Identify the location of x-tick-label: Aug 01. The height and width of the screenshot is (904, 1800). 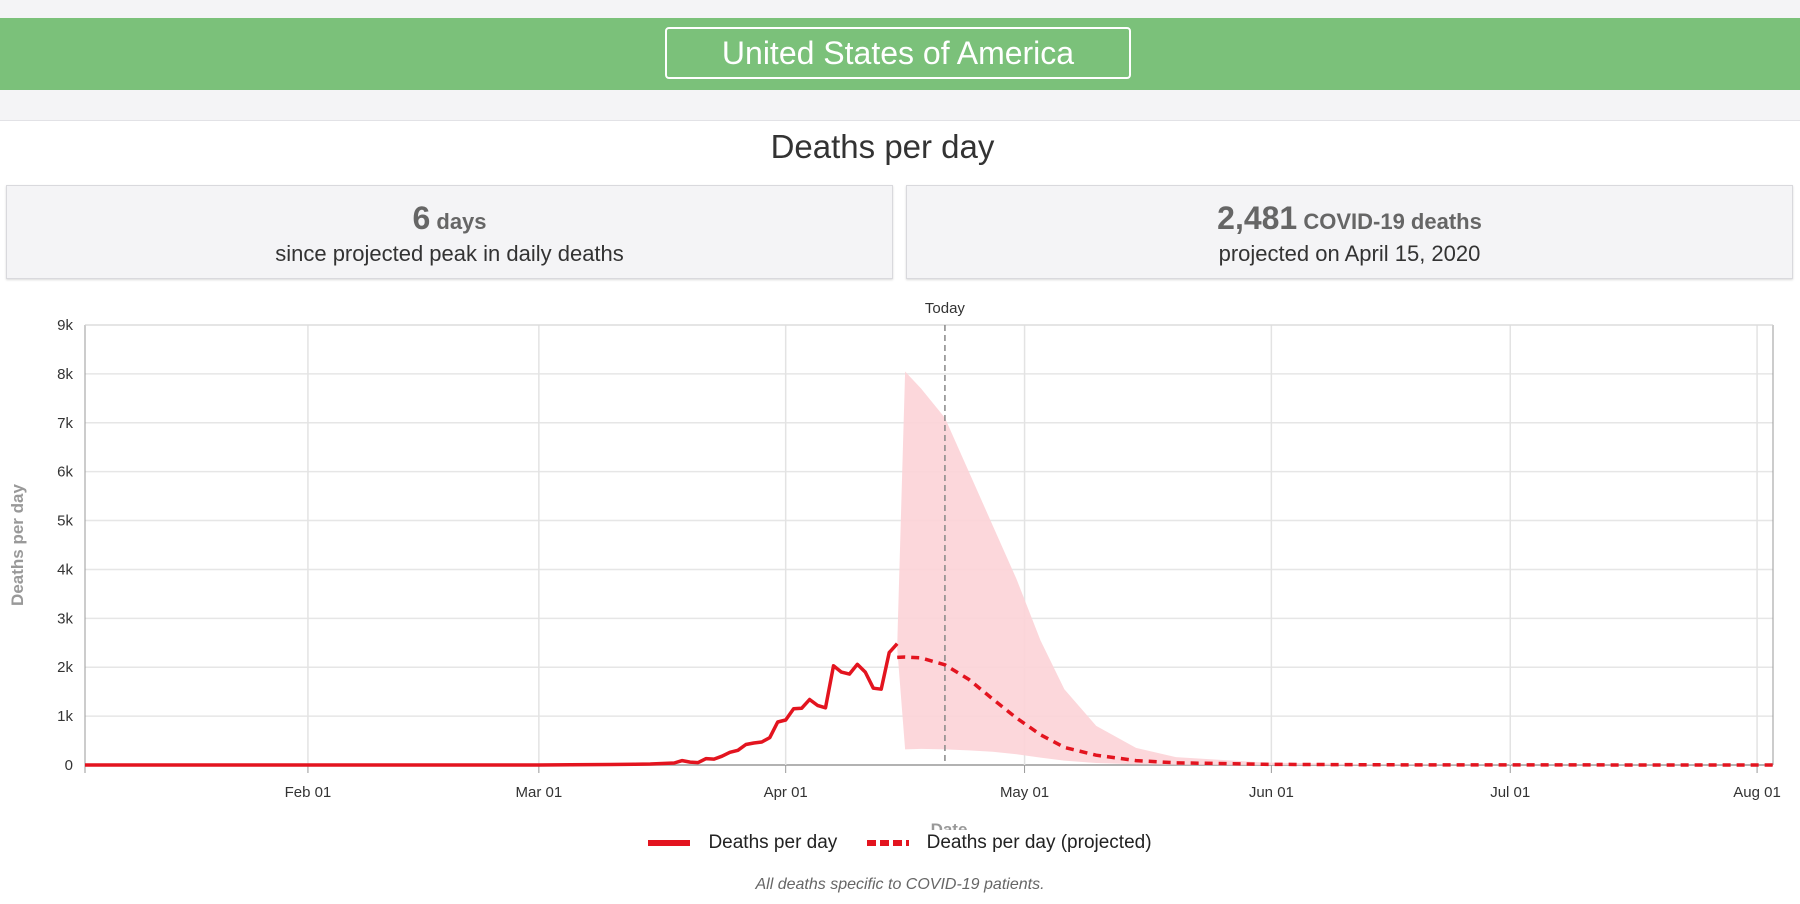
(1757, 792).